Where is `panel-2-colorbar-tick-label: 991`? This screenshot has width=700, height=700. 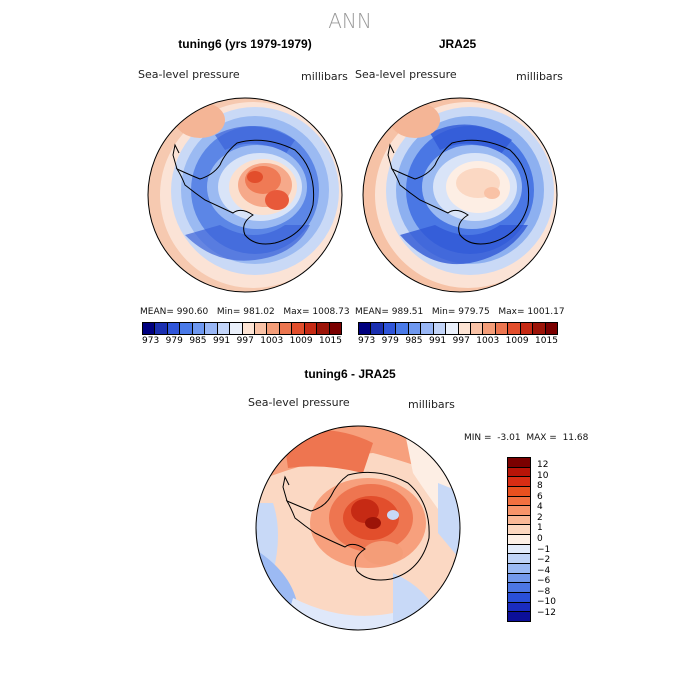
panel-2-colorbar-tick-label: 991 is located at coordinates (437, 341).